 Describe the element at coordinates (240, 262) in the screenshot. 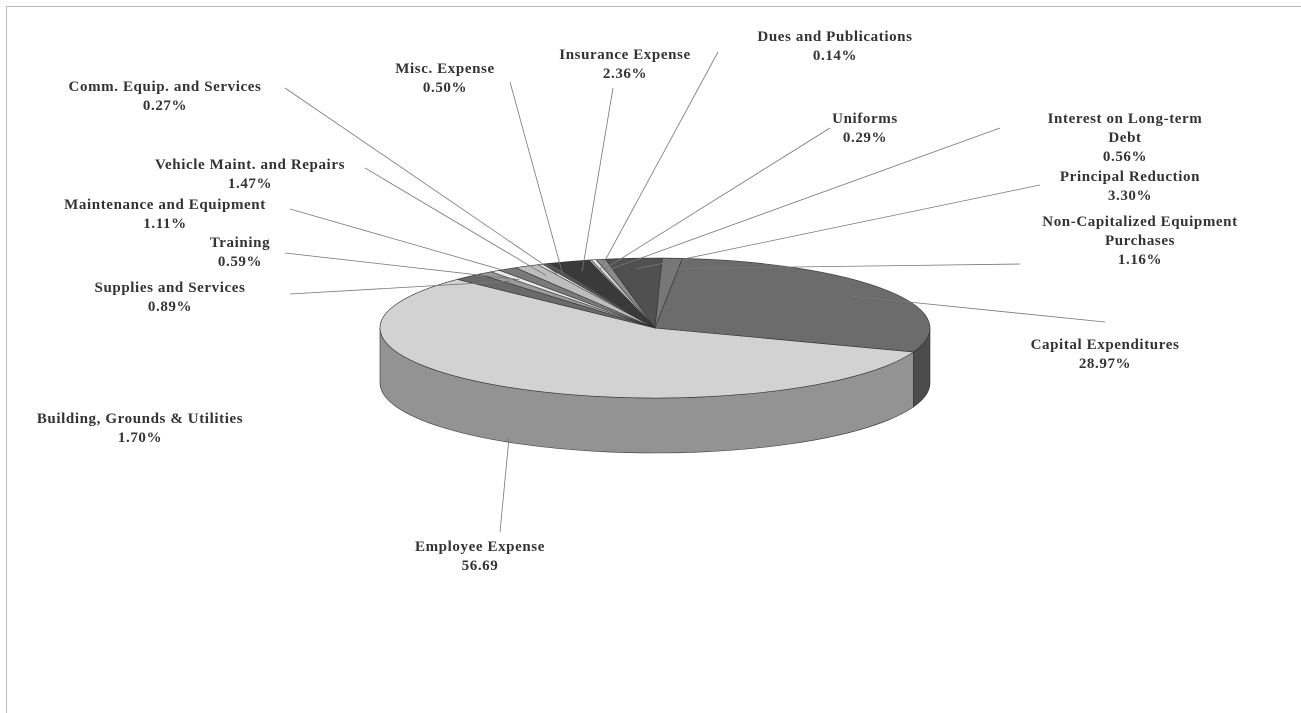

I see `value-label: 0.59%` at that location.